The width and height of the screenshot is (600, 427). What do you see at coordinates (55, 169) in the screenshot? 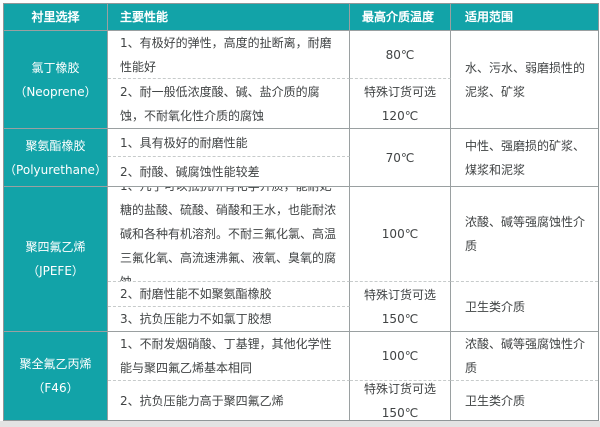
I see `material-name-en: （Polyurethane）` at bounding box center [55, 169].